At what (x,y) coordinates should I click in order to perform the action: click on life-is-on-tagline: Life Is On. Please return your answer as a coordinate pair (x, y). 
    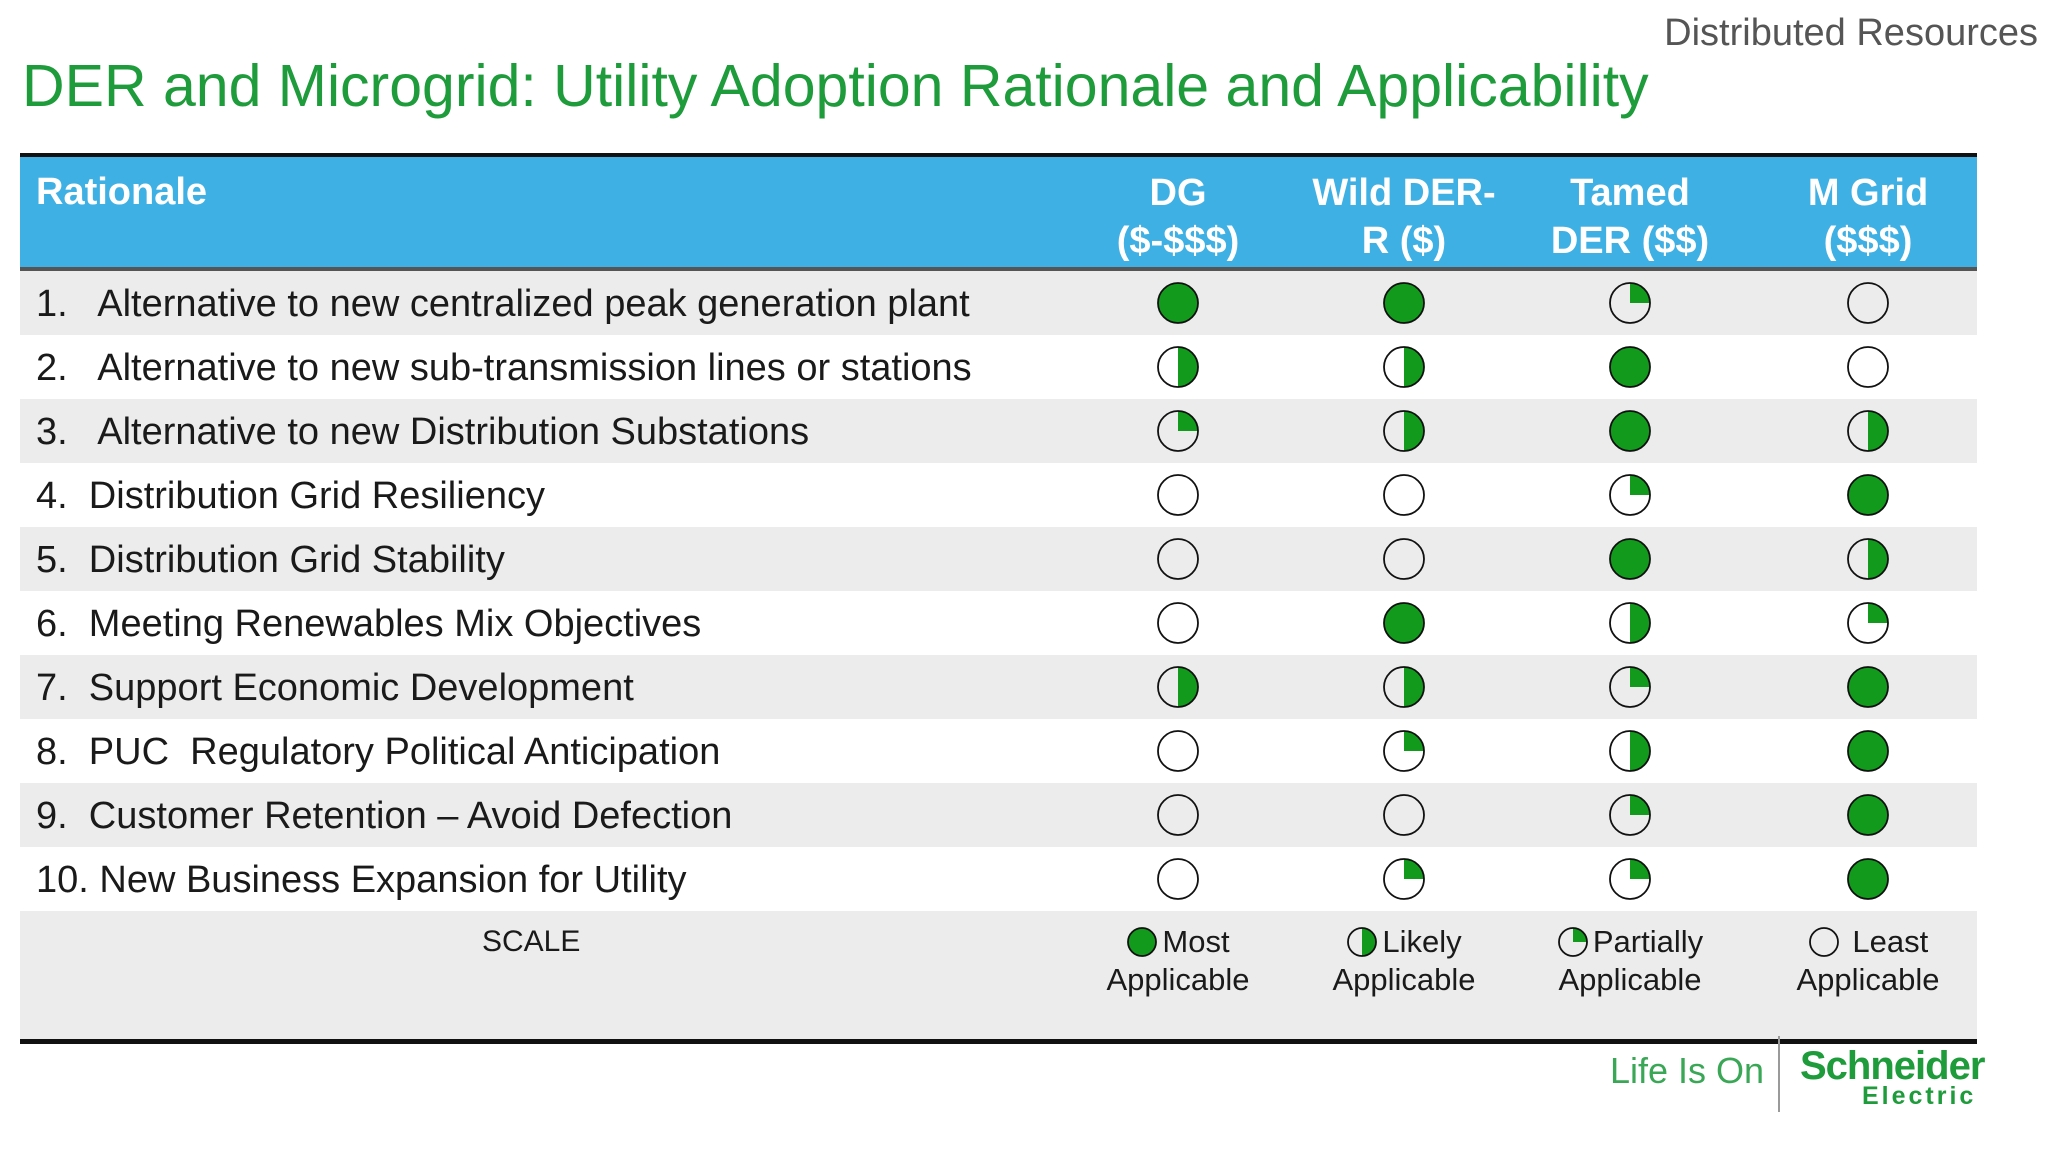
    Looking at the image, I should click on (1687, 1070).